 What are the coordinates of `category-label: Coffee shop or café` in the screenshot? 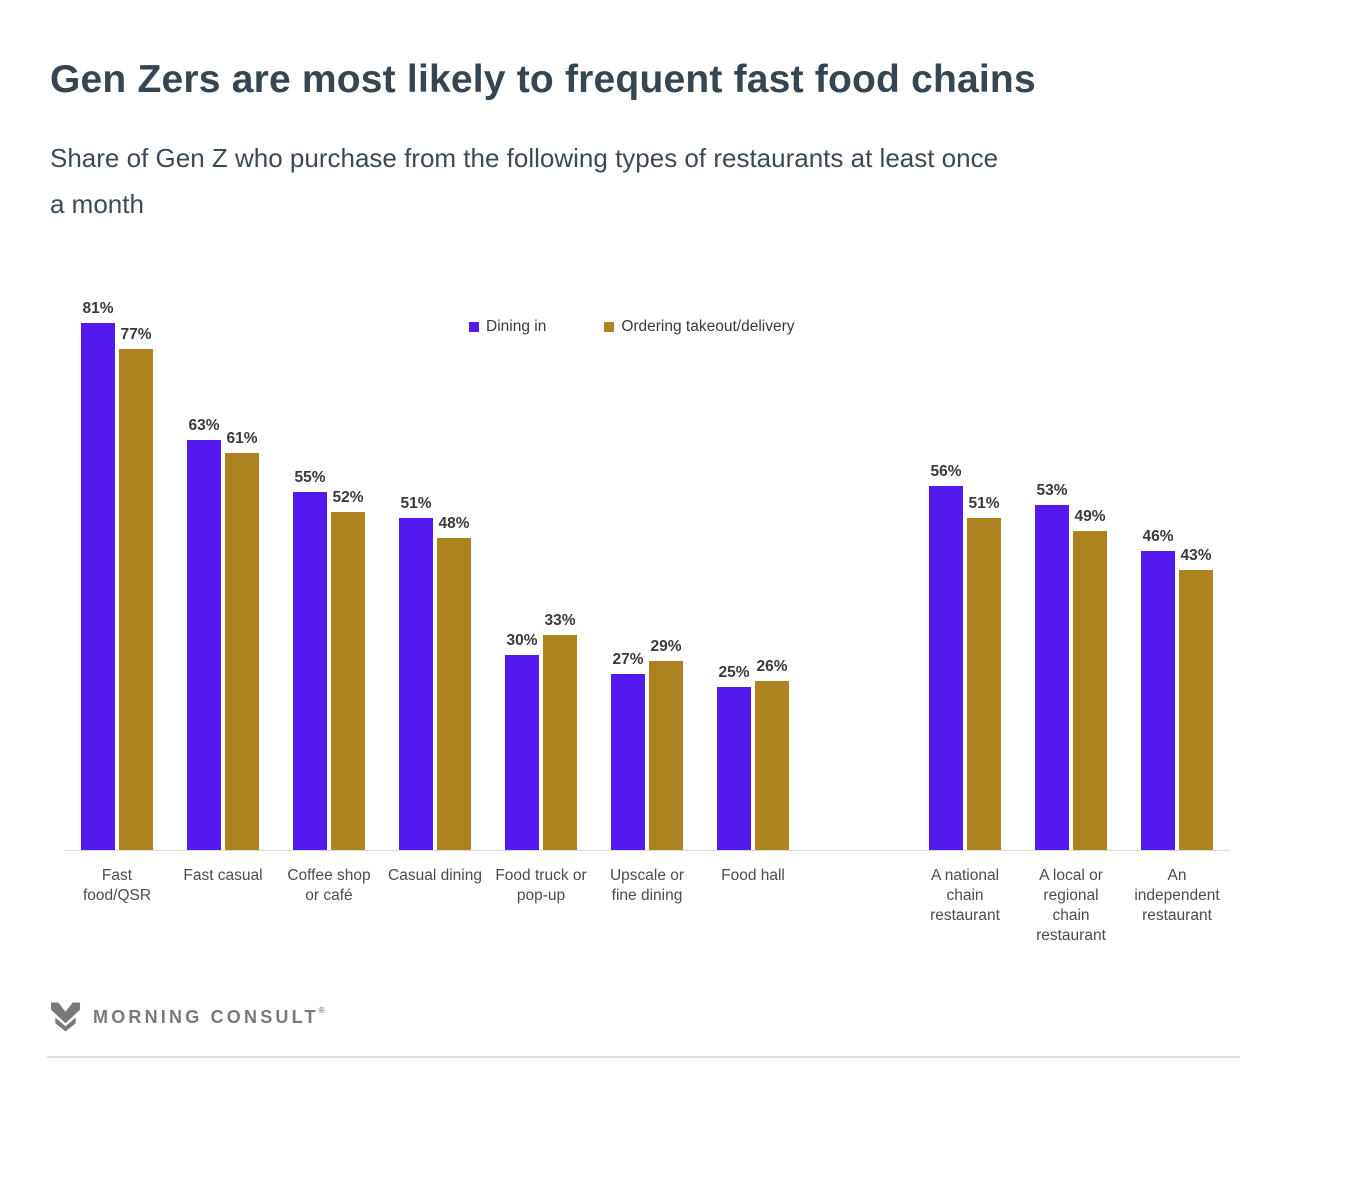 It's located at (329, 885).